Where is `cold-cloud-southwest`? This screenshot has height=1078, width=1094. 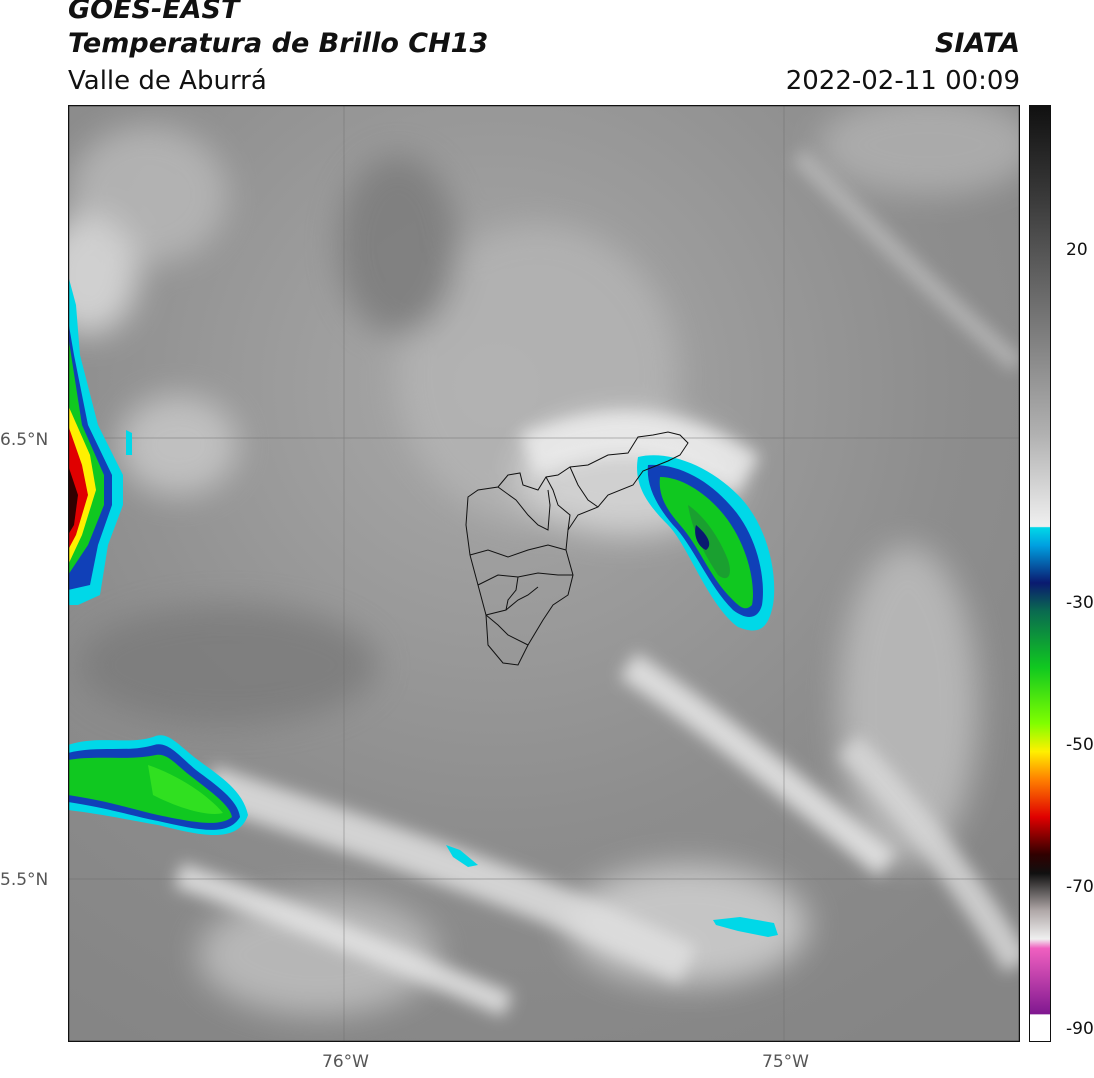 cold-cloud-southwest is located at coordinates (158, 785).